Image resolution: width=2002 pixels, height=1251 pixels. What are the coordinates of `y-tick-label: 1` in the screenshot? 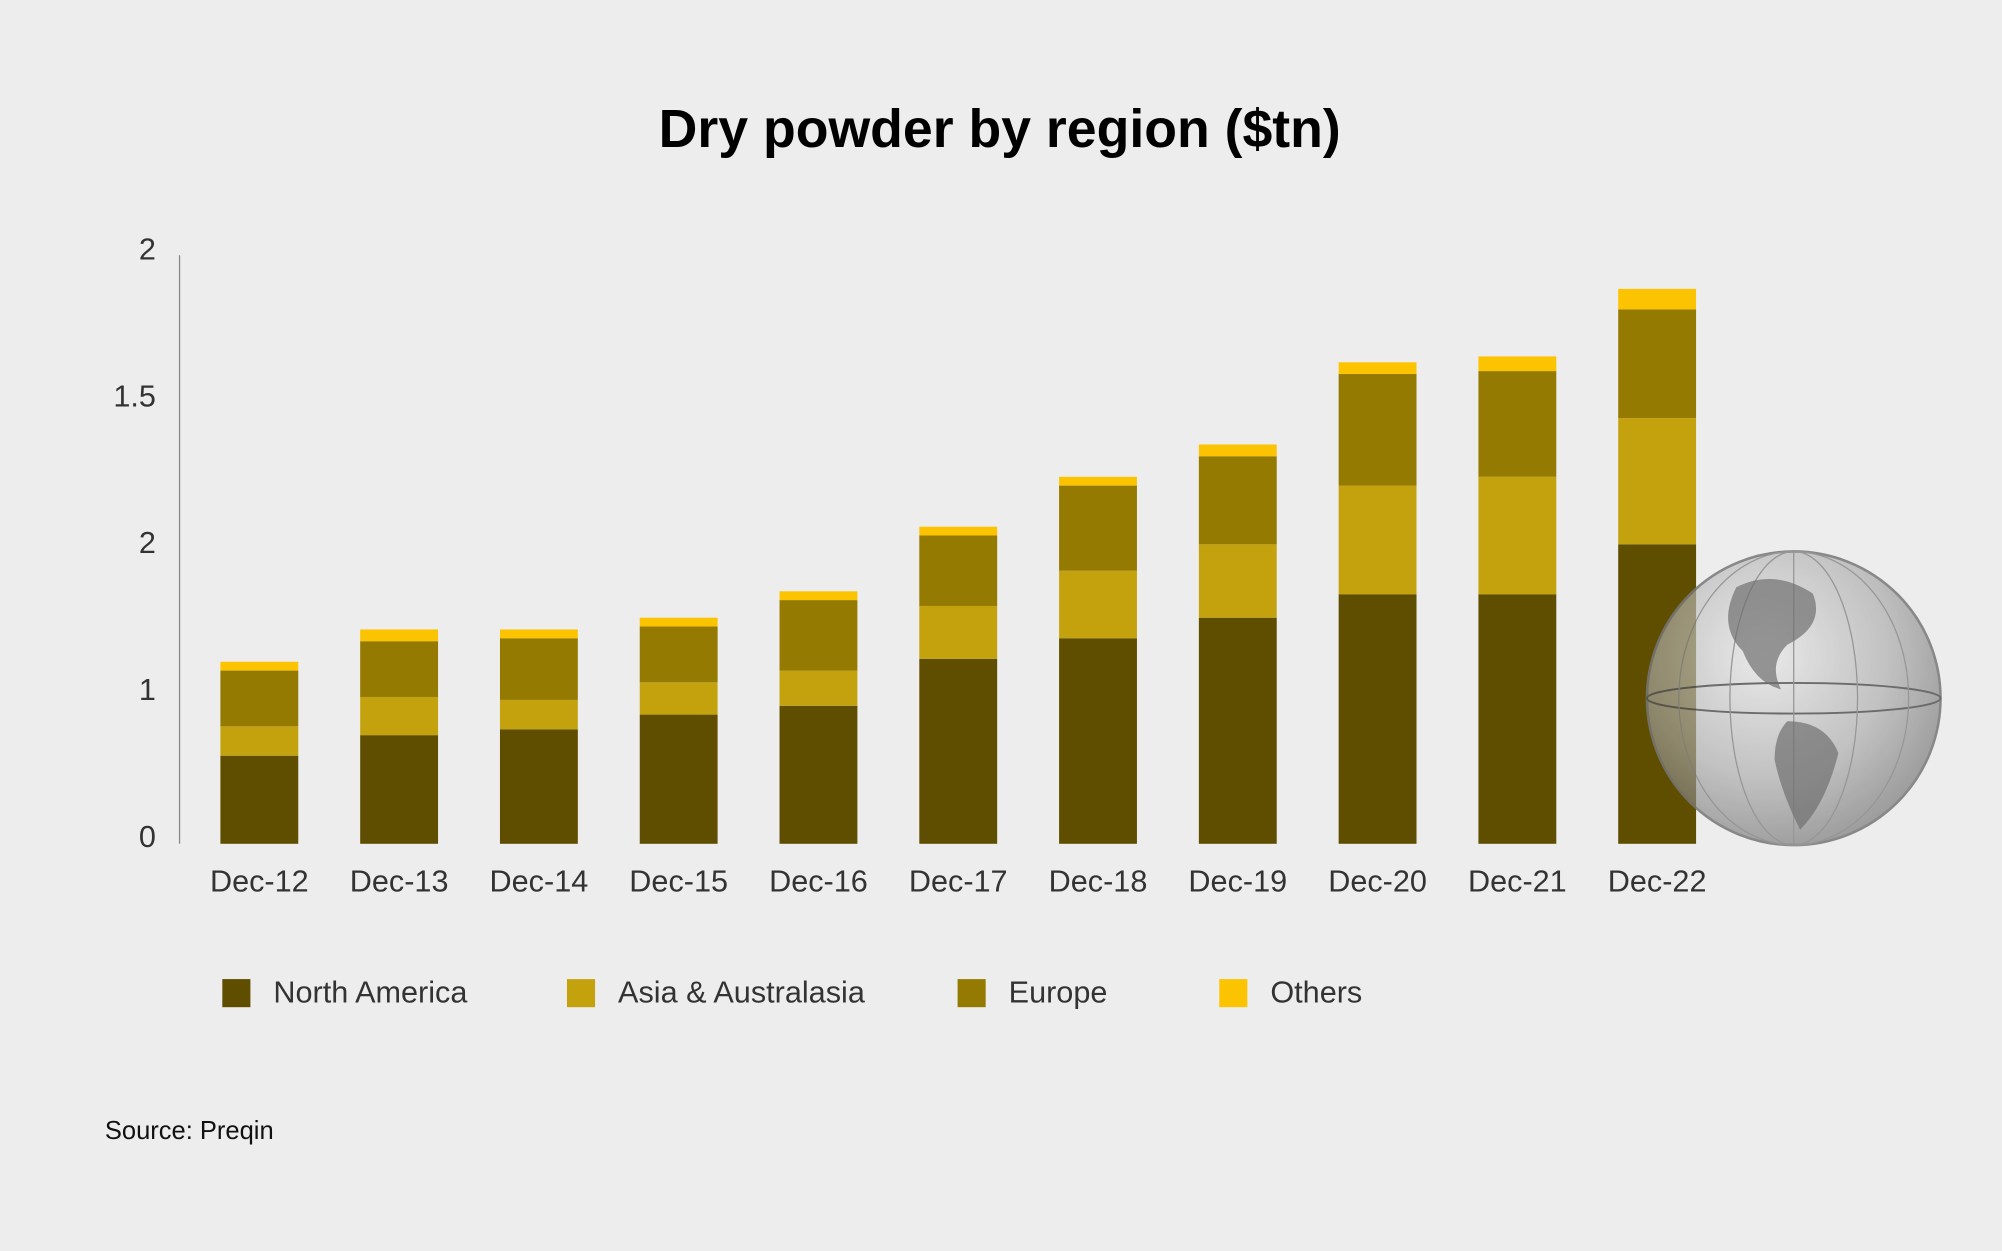 It's located at (147, 690).